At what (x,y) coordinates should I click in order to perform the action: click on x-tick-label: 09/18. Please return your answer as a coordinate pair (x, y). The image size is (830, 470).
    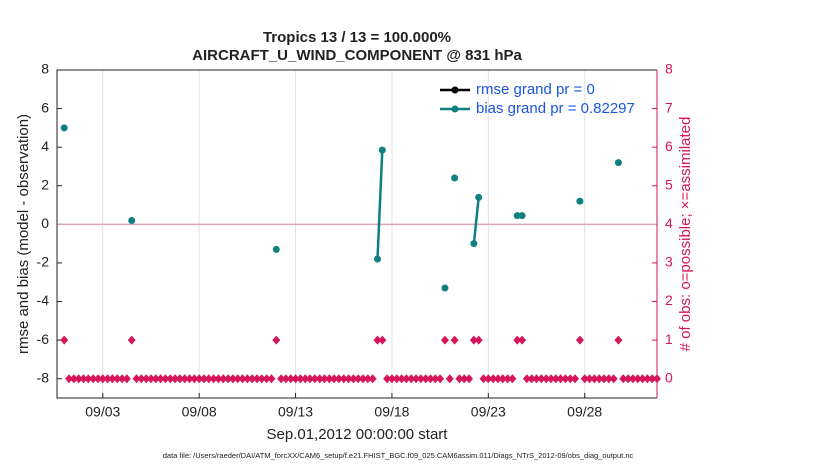
    Looking at the image, I should click on (391, 412).